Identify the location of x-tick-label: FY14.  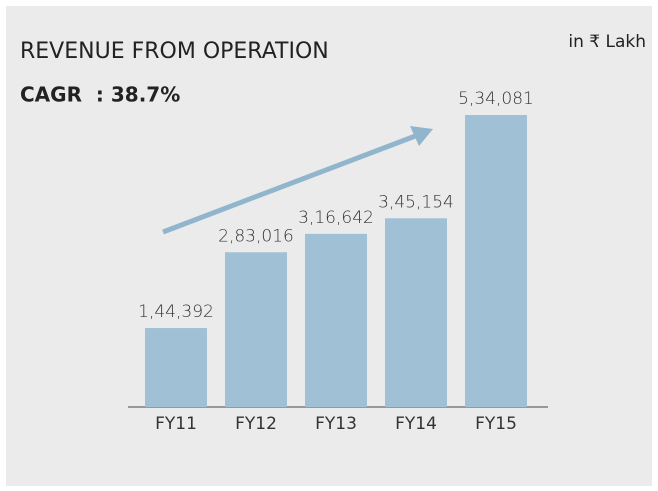
(416, 424).